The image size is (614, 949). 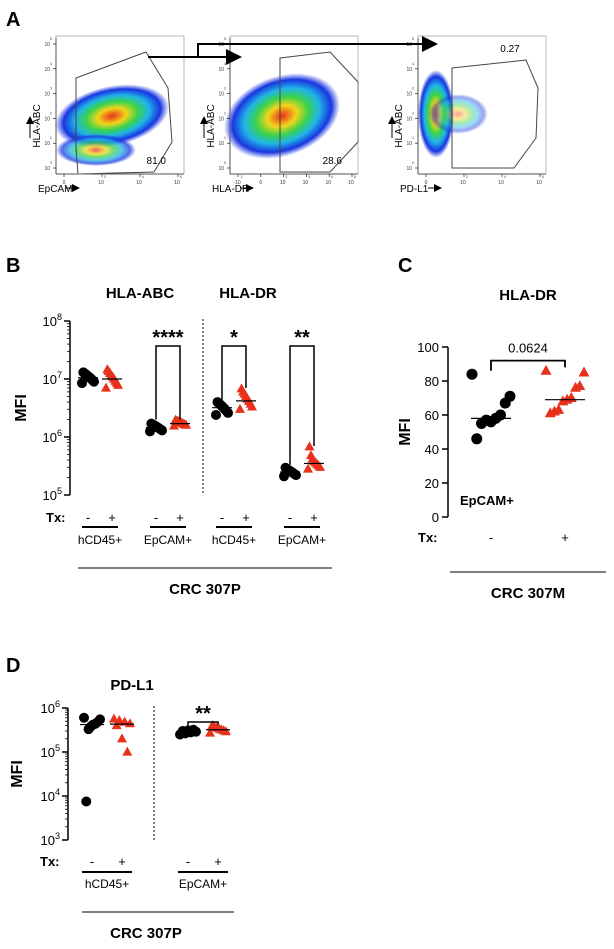 I want to click on flow-x-label: PD-L1, so click(x=414, y=189).